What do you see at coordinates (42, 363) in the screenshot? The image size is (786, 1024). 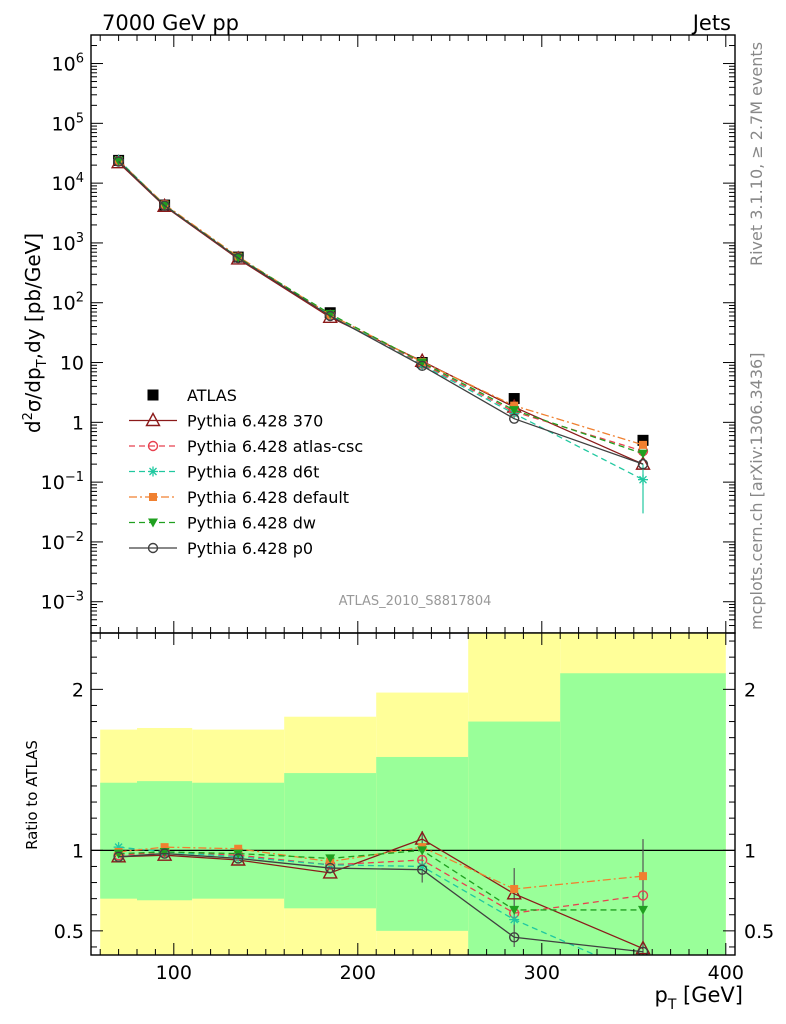 I see `ylabel-sub: T` at bounding box center [42, 363].